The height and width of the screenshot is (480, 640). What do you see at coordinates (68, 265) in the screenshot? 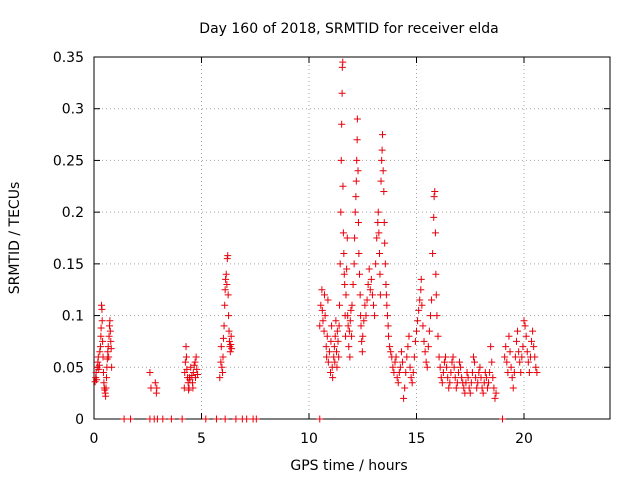
I see `y-tick-label: 0.15` at bounding box center [68, 265].